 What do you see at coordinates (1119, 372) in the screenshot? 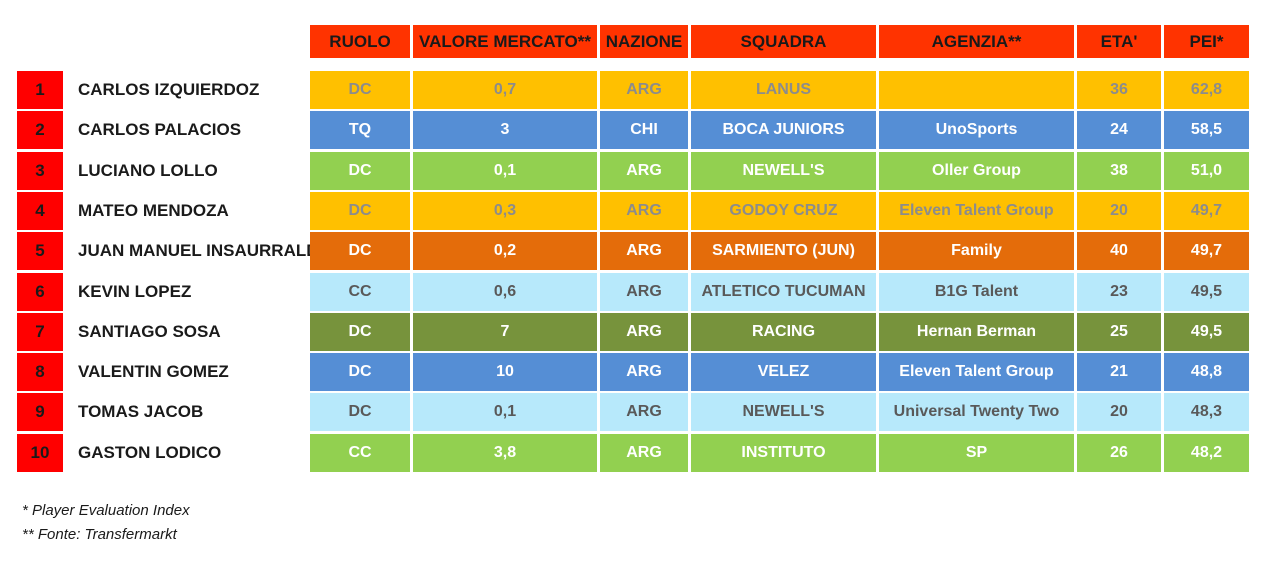
I see `cell-eta: 21` at bounding box center [1119, 372].